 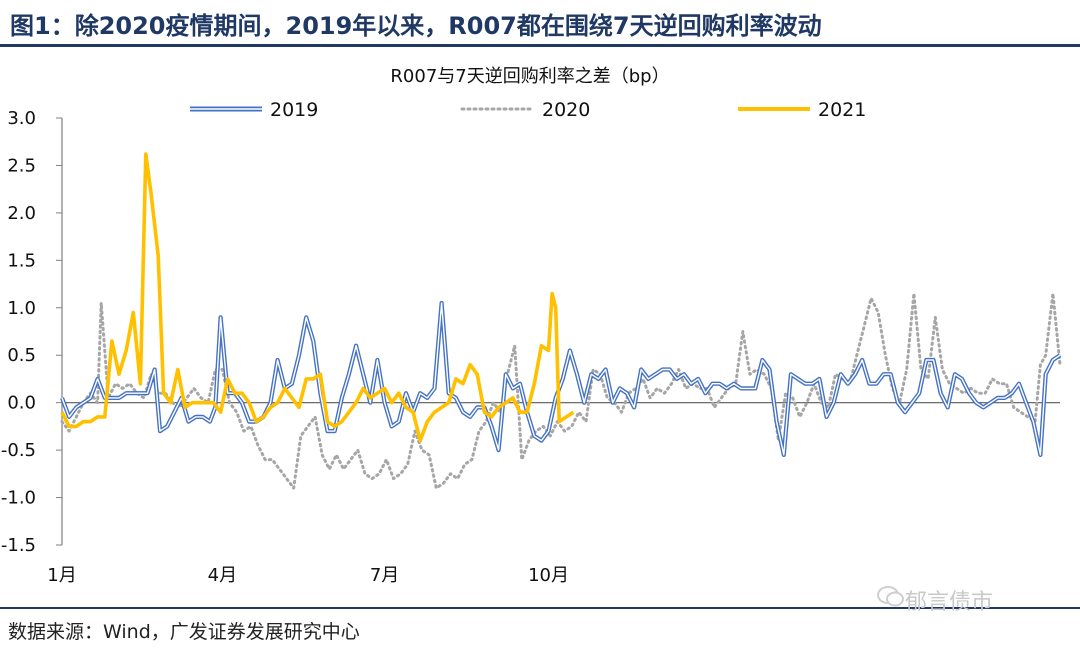 What do you see at coordinates (21, 165) in the screenshot?
I see `y-tick-label: 2.5` at bounding box center [21, 165].